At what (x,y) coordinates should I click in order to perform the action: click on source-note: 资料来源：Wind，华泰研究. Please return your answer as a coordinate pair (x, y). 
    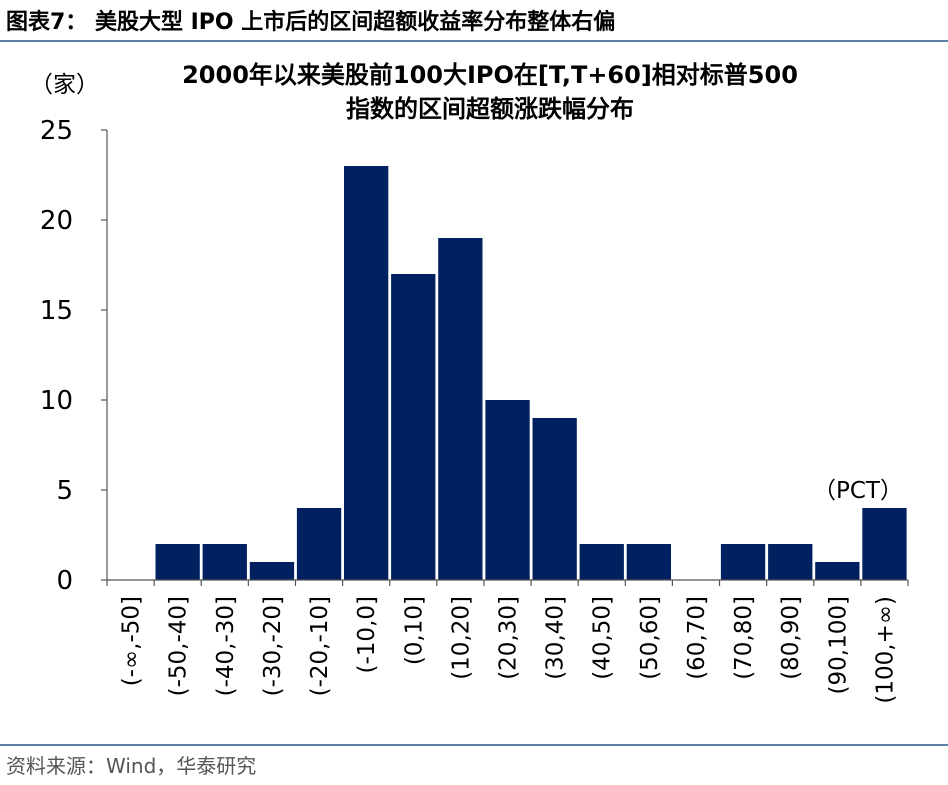
    Looking at the image, I should click on (131, 766).